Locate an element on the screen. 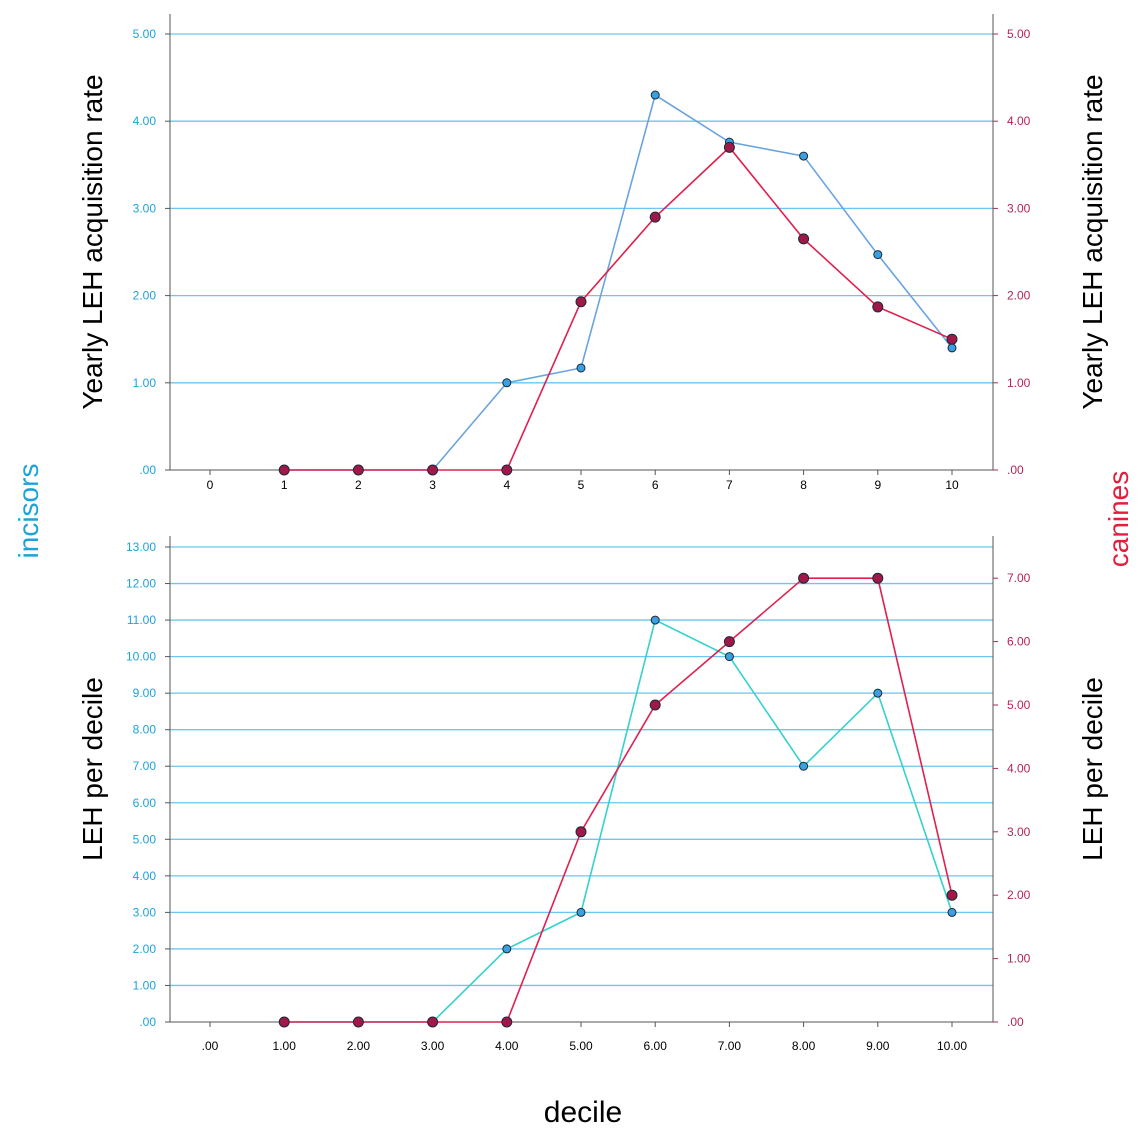 Image resolution: width=1141 pixels, height=1136 pixels. x-tick-label: 4.00 is located at coordinates (507, 1046).